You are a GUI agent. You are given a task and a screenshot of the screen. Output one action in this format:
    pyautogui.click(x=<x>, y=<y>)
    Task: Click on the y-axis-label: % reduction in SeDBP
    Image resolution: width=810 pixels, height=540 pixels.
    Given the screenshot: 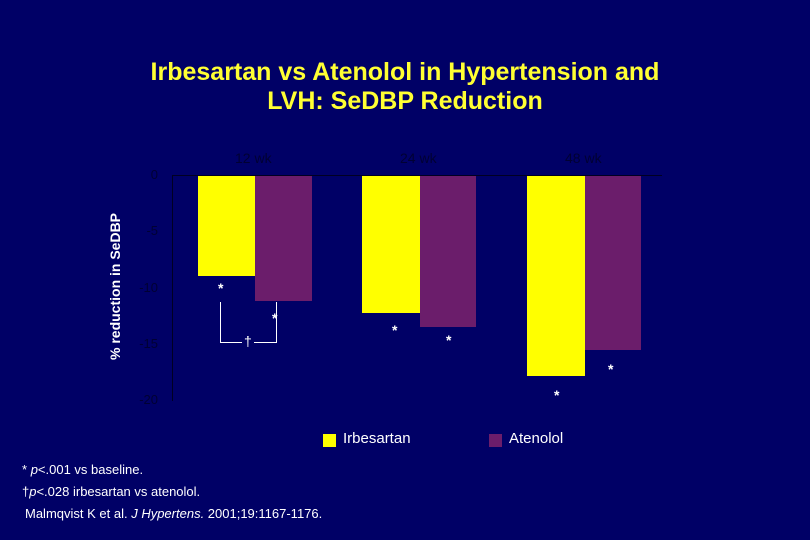 What is the action you would take?
    pyautogui.click(x=115, y=286)
    